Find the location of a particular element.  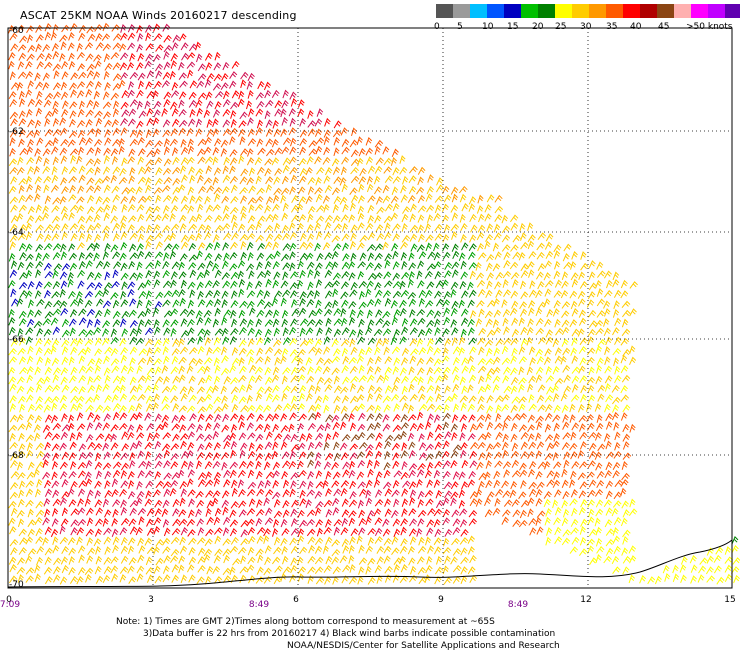

latitude-label: -62 is located at coordinates (16, 132).